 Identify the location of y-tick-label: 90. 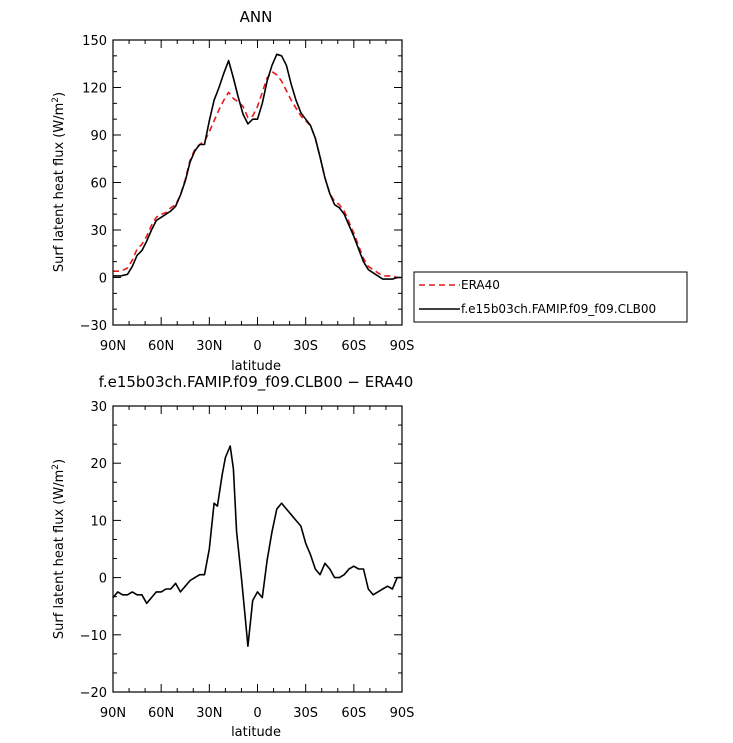
(98, 136).